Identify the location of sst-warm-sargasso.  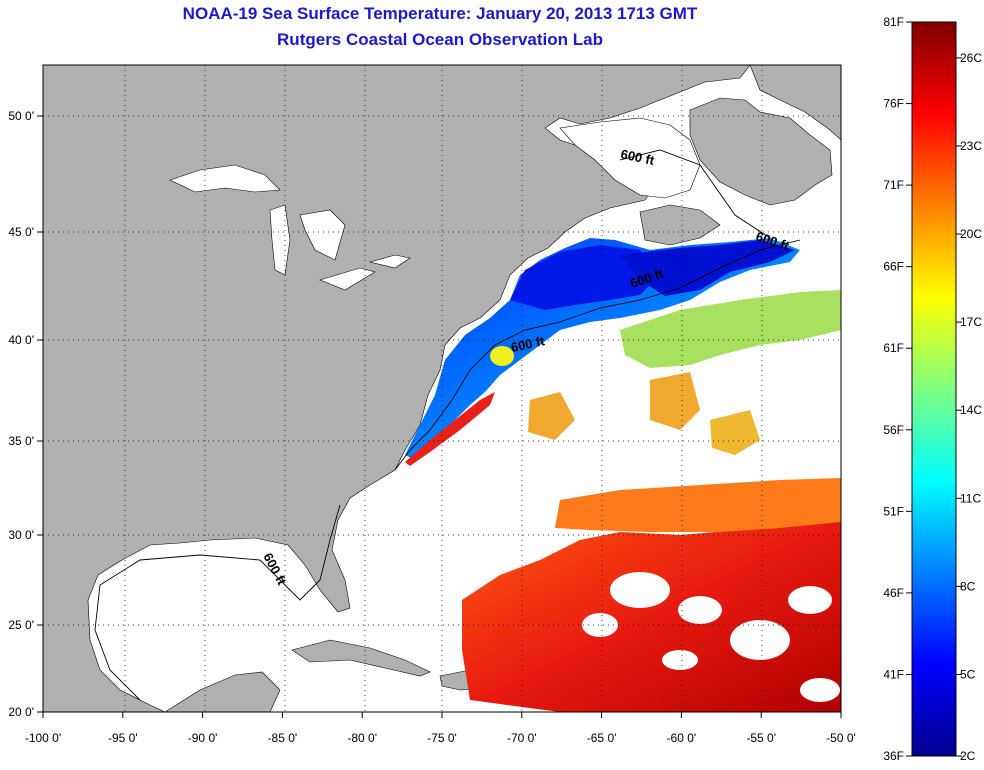
(651, 616).